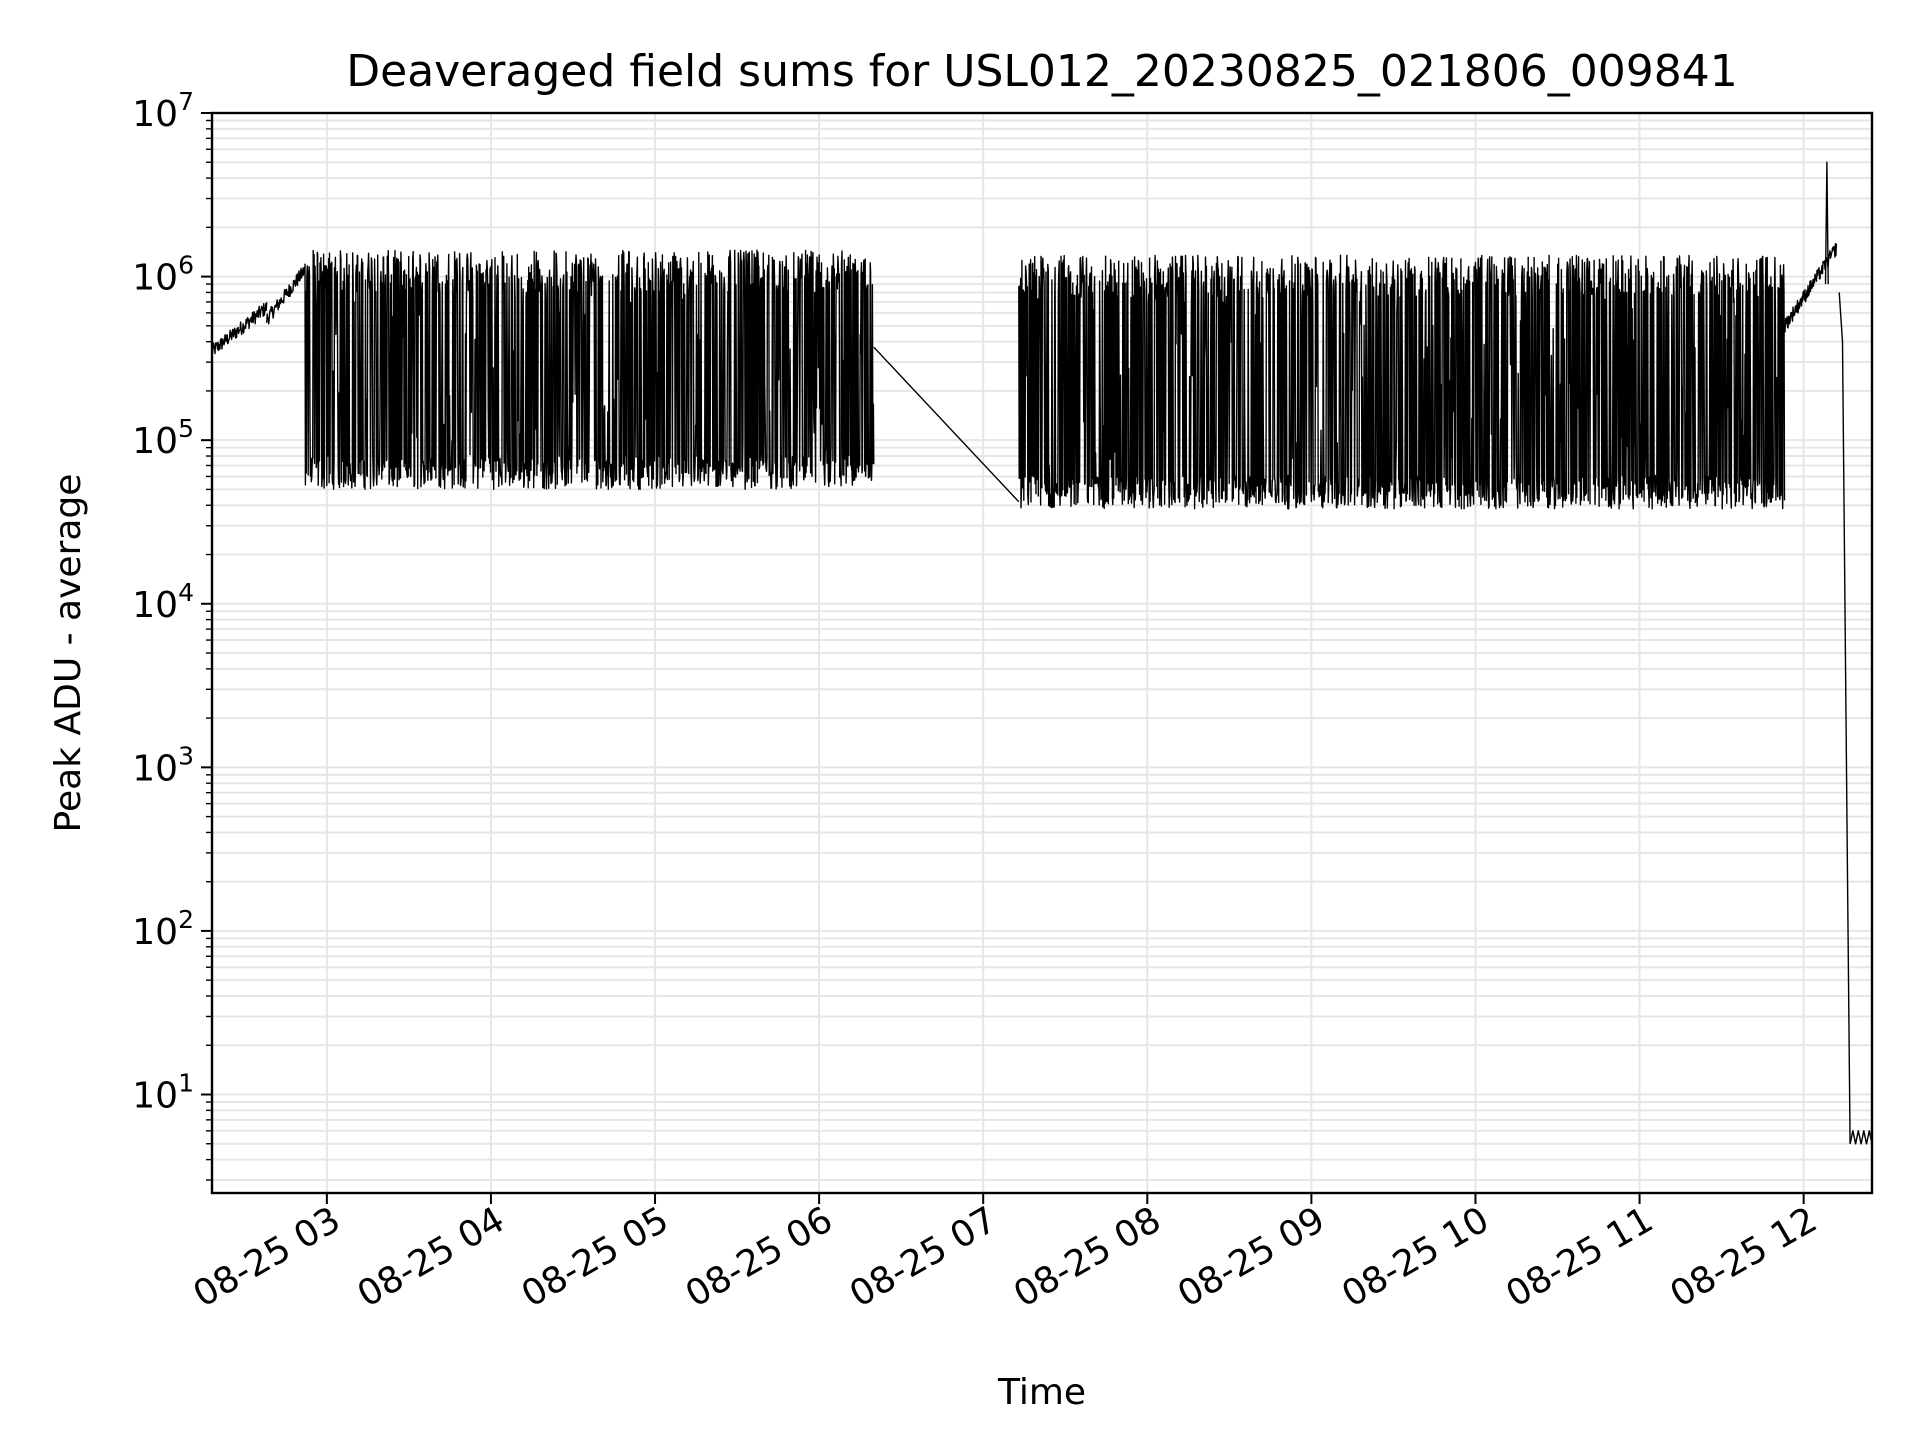  What do you see at coordinates (163, 1093) in the screenshot?
I see `y-tick-label: 10¹` at bounding box center [163, 1093].